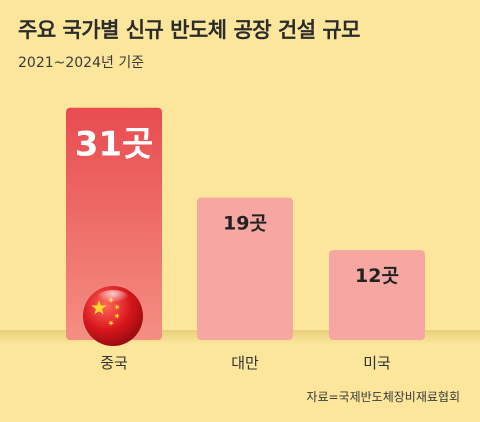  Describe the element at coordinates (113, 316) in the screenshot. I see `china-flag-ball-icon` at that location.